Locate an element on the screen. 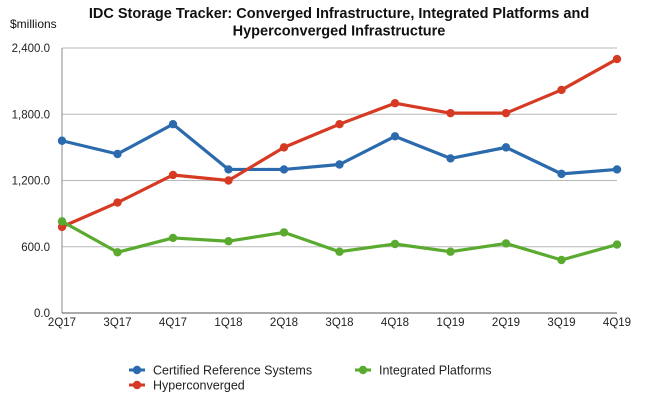 This screenshot has height=404, width=650. x-tick-label: 1Q18 is located at coordinates (228, 323).